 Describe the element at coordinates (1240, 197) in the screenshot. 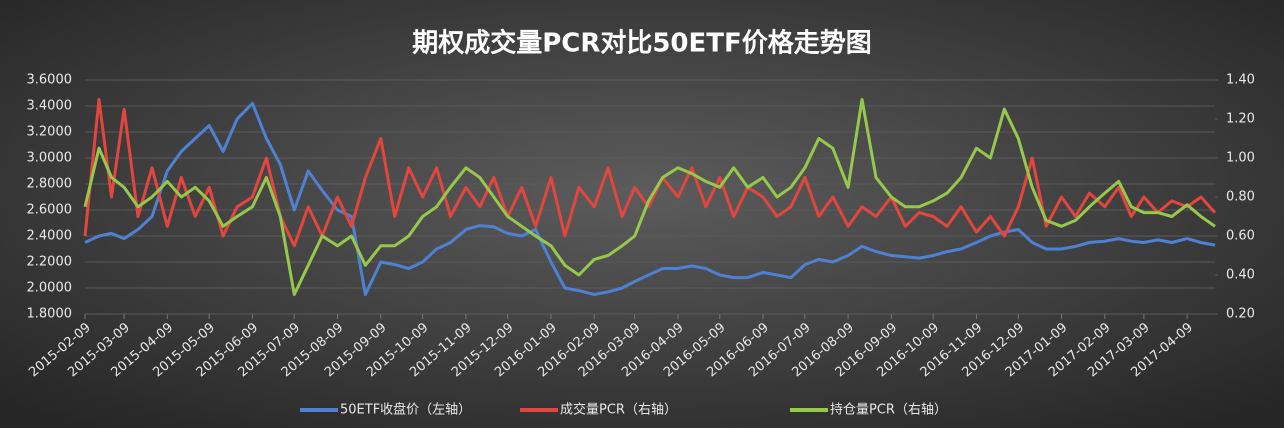

I see `y2-tick-label: 0.80` at that location.